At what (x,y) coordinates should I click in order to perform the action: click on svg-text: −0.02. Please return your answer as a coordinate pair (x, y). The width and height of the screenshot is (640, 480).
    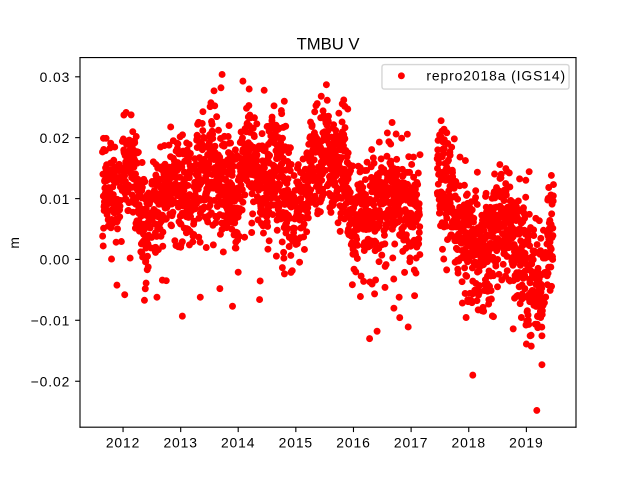
    Looking at the image, I should click on (51, 382).